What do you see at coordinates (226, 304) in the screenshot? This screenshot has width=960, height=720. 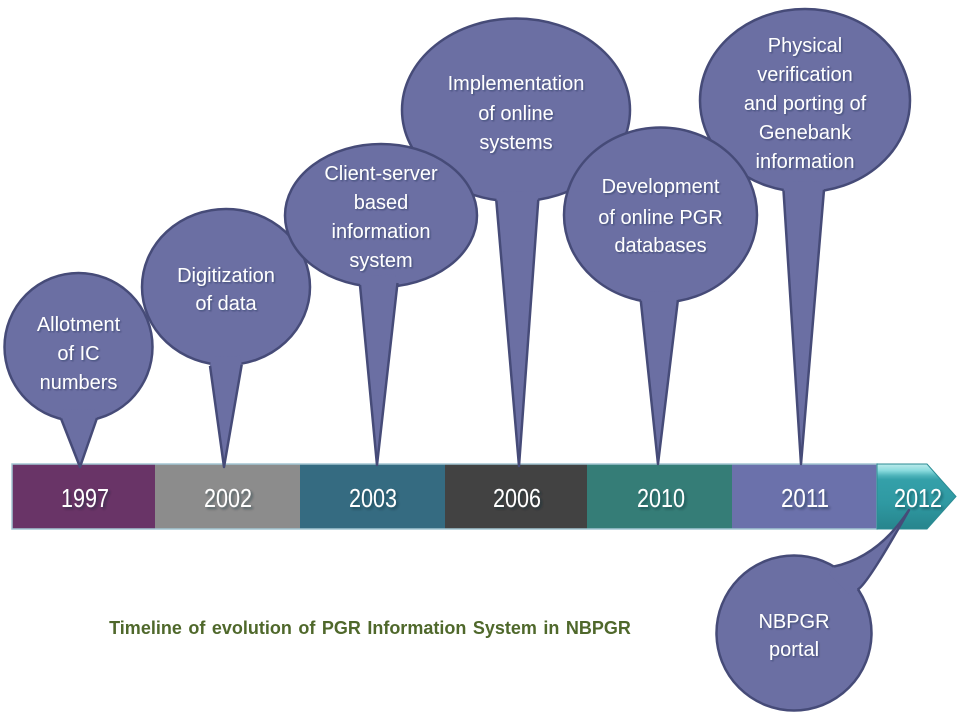 I see `svg-text: of data` at bounding box center [226, 304].